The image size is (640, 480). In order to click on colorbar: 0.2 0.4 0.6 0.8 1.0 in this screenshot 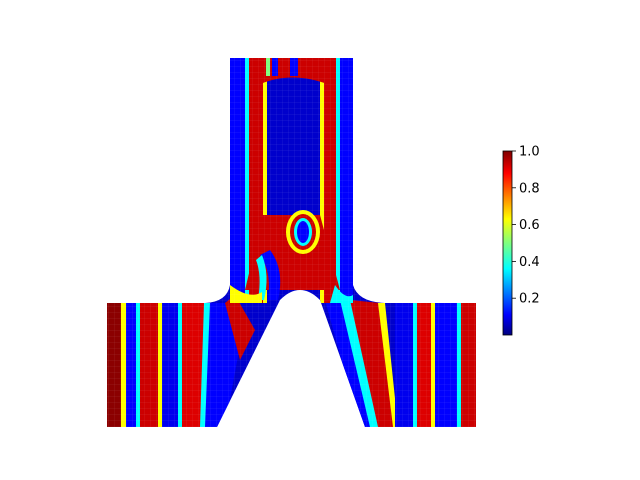, I will do `click(521, 240)`.